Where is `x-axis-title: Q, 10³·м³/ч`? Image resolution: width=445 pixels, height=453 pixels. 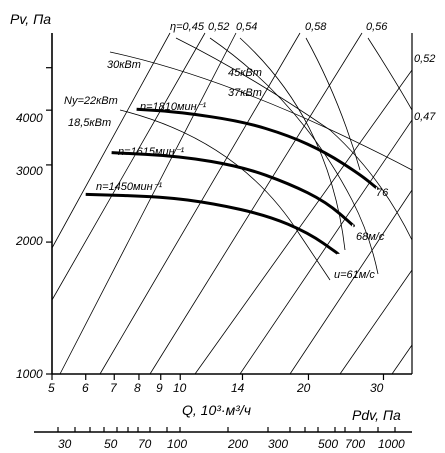
x-axis-title: Q, 10³·м³/ч is located at coordinates (216, 410).